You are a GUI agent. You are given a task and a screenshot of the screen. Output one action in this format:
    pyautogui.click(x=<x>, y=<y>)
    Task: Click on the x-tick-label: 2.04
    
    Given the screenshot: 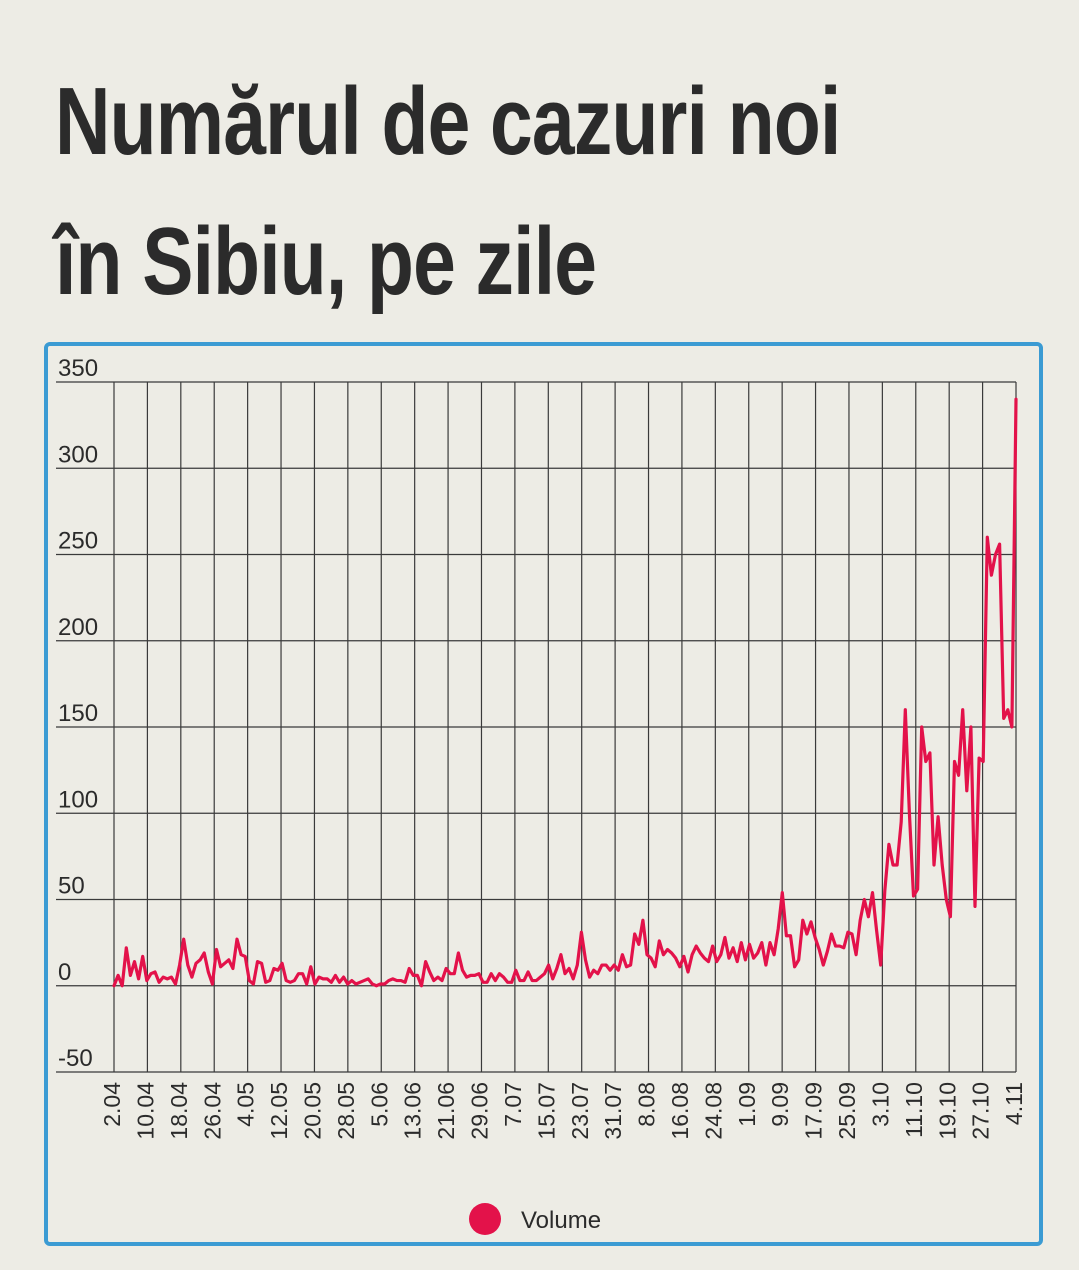 What is the action you would take?
    pyautogui.click(x=112, y=1104)
    